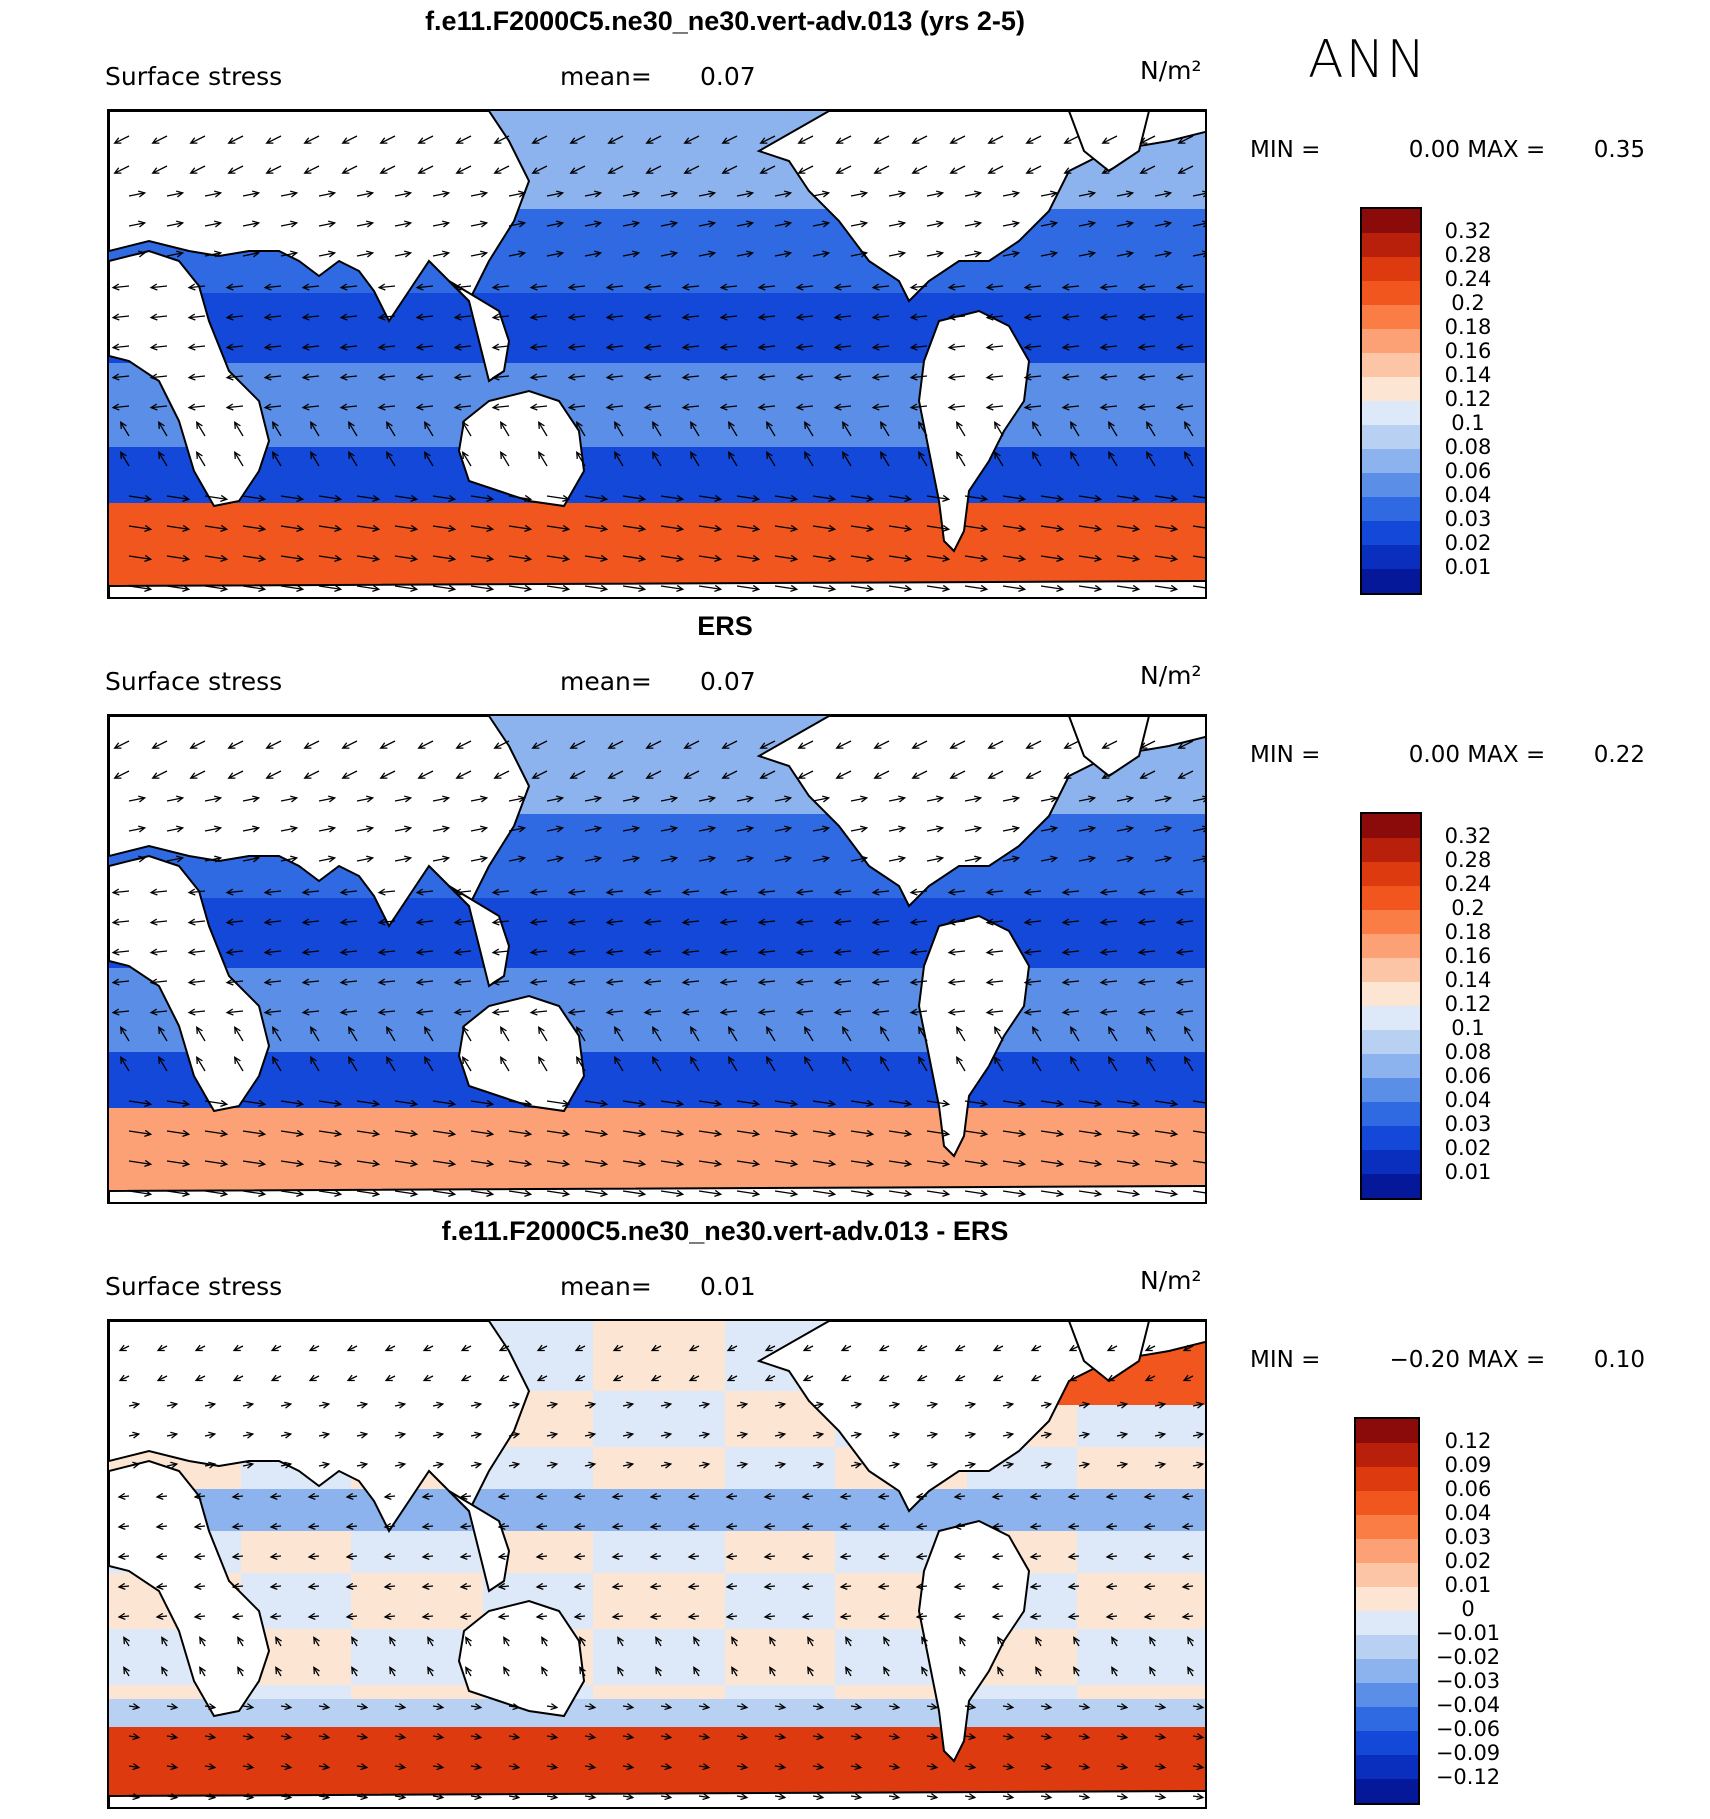  I want to click on mean-label: mean=, so click(606, 681).